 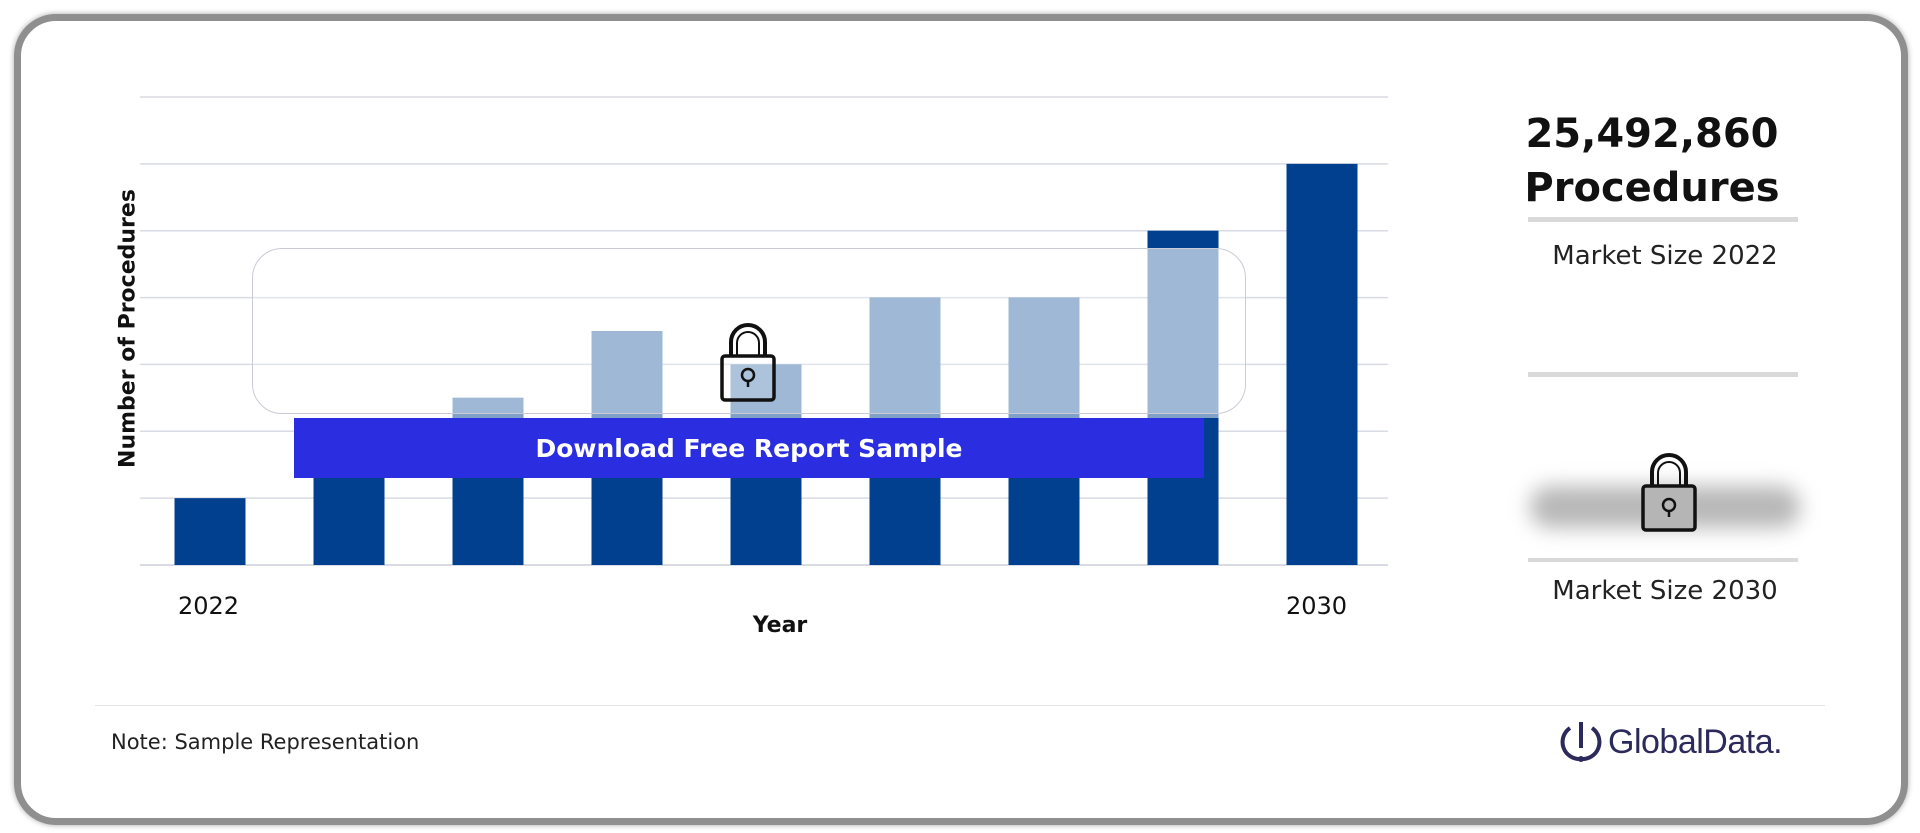 What do you see at coordinates (210, 531) in the screenshot?
I see `bar-2022` at bounding box center [210, 531].